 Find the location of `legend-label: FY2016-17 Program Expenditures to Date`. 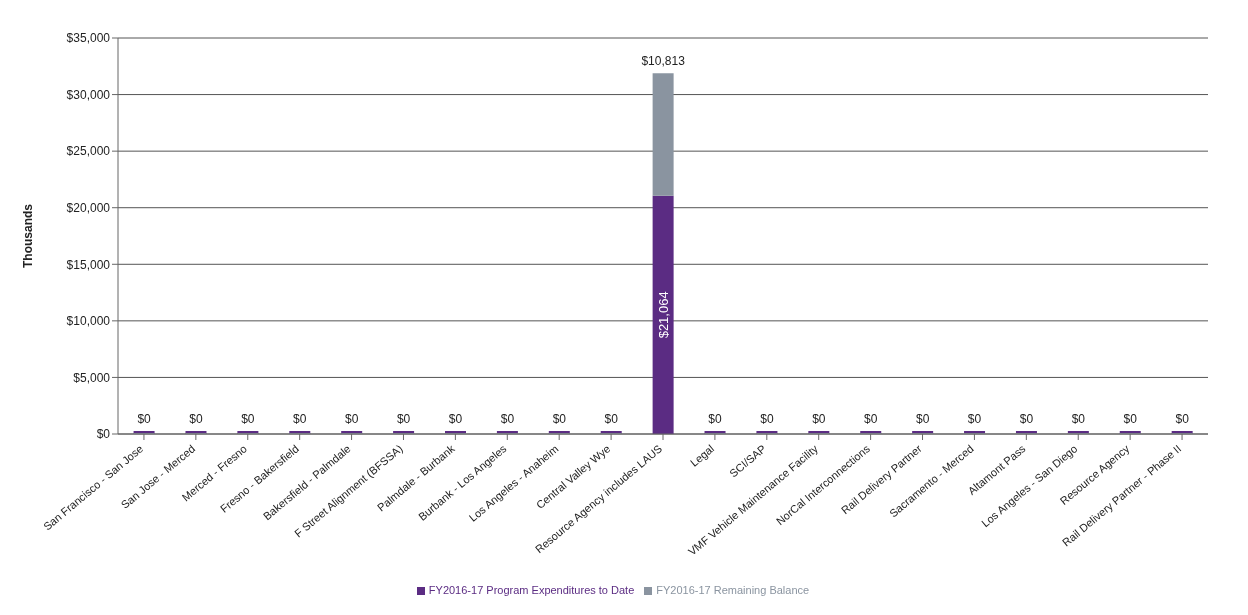

legend-label: FY2016-17 Program Expenditures to Date is located at coordinates (531, 590).